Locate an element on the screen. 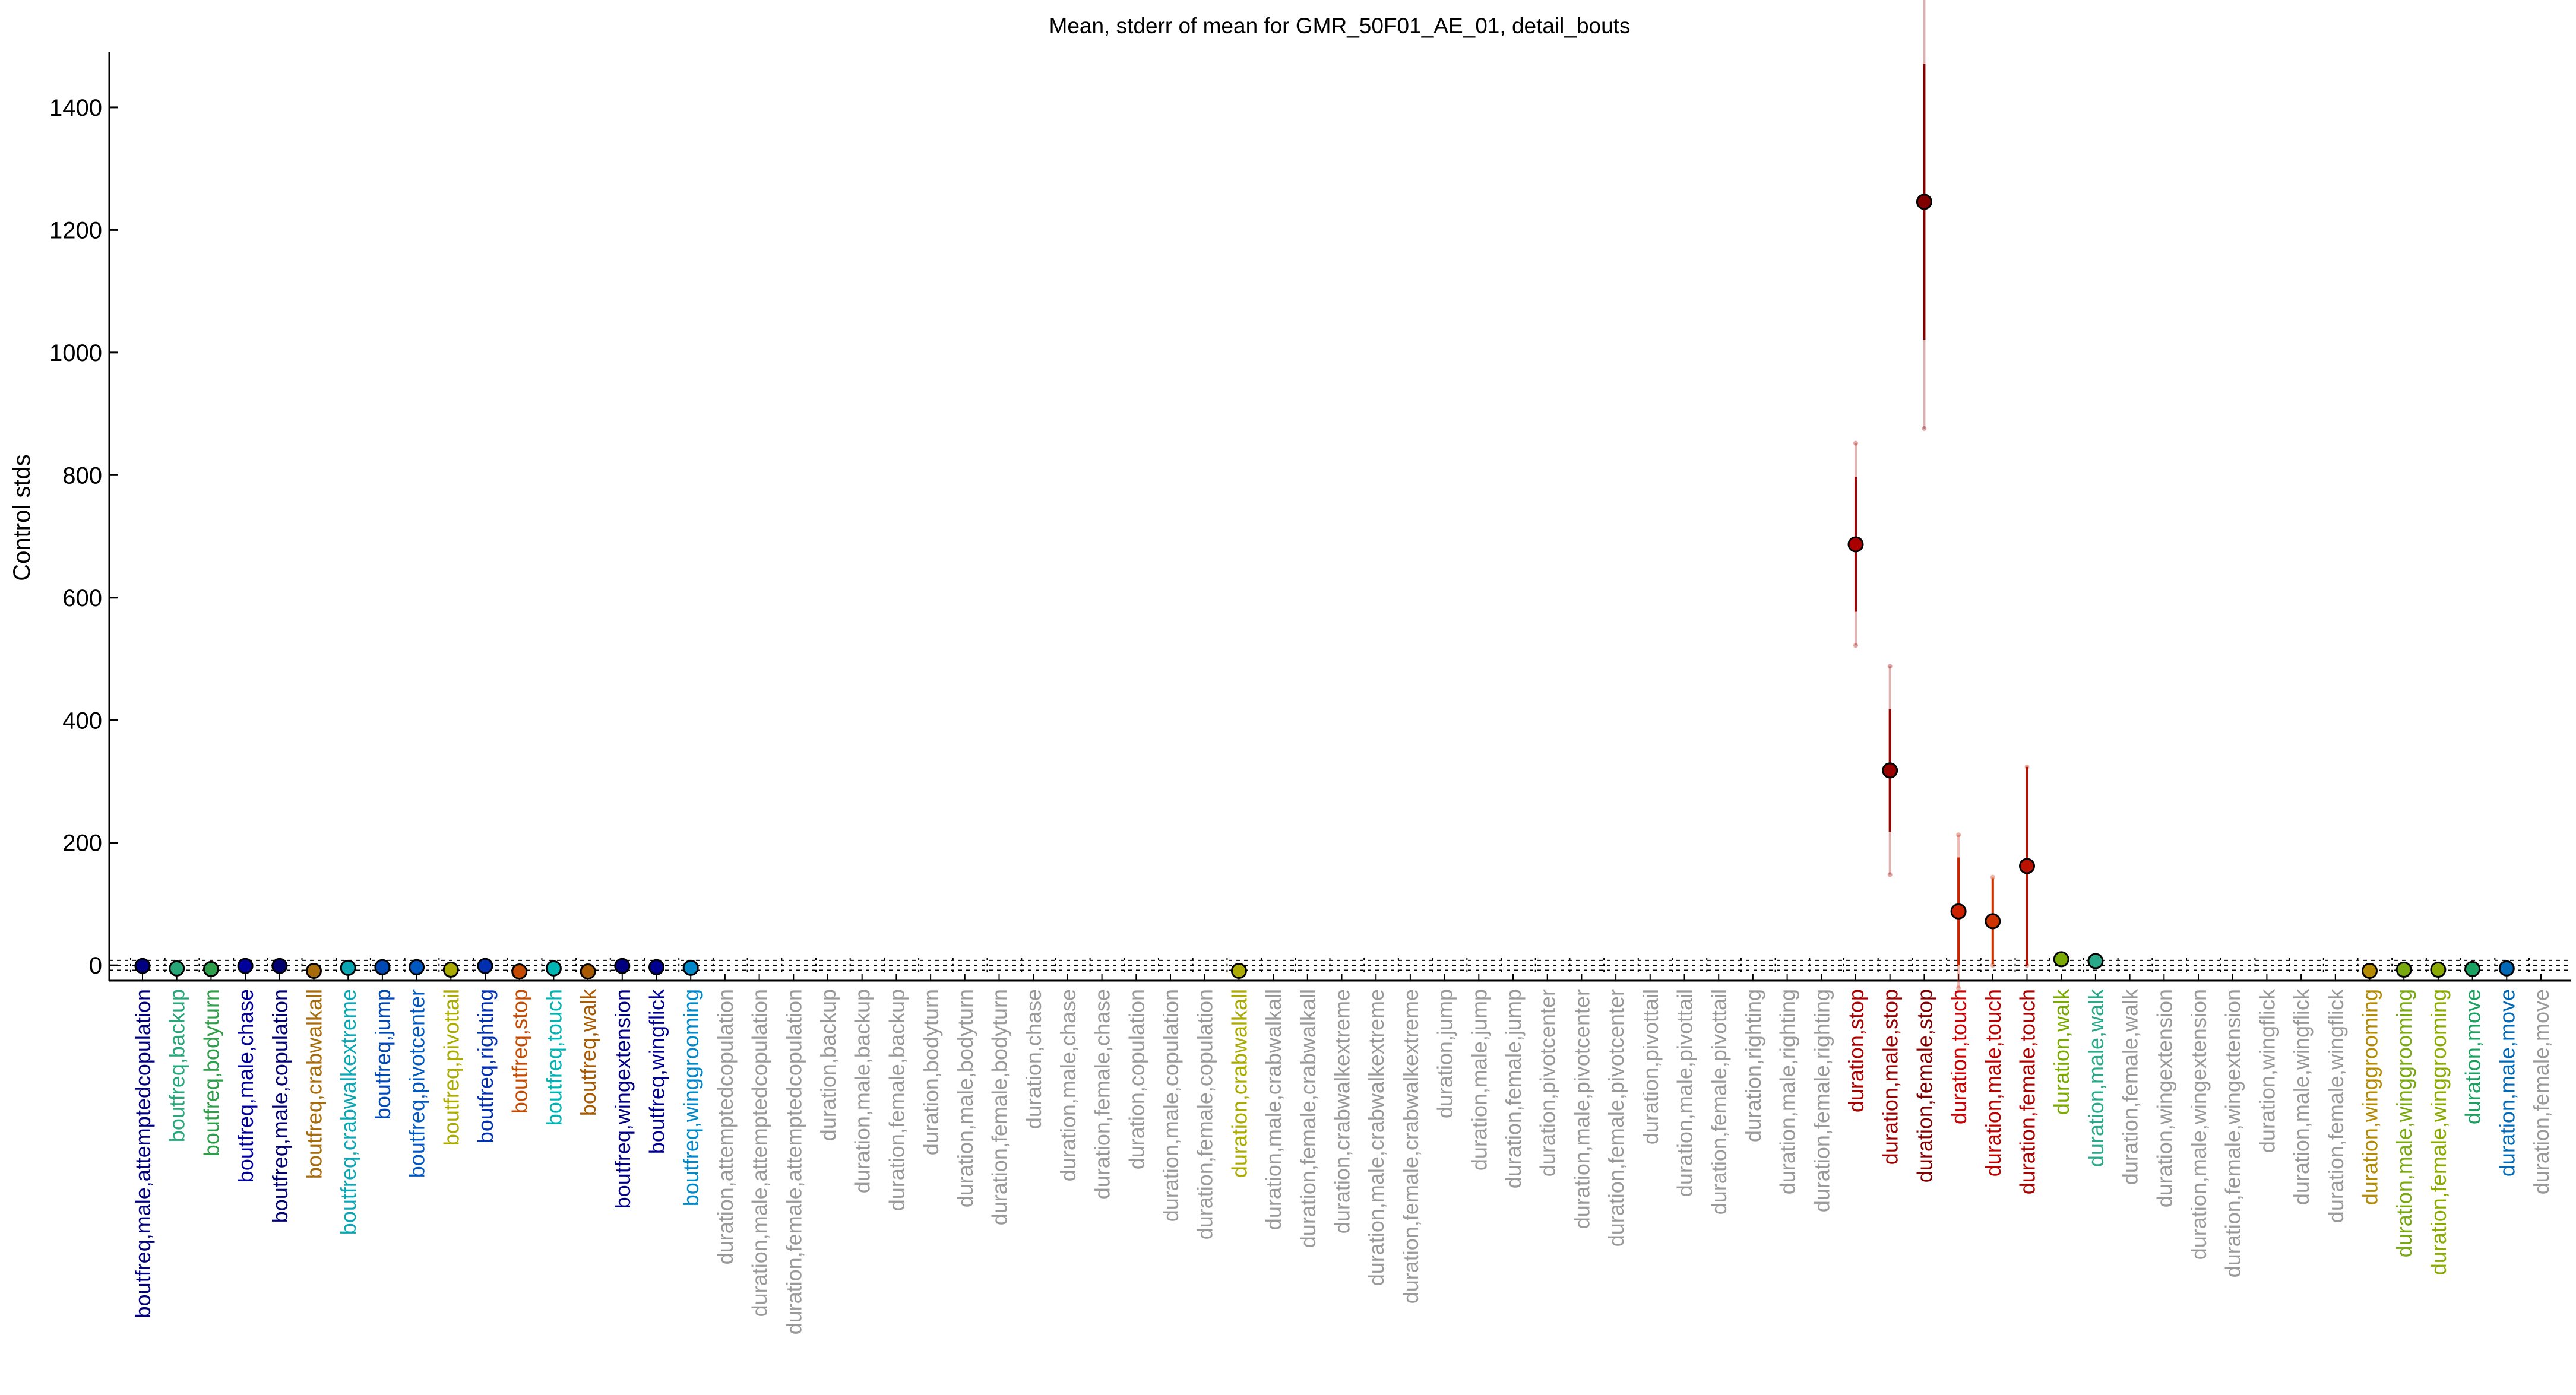 This screenshot has width=2576, height=1395. x-tick-label: boutfreq,male,copulation is located at coordinates (280, 1106).